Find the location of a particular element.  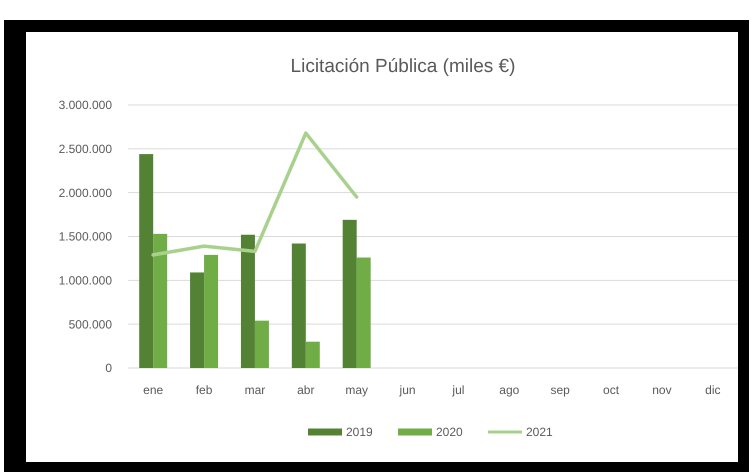

x-tick-label: oct is located at coordinates (611, 390).